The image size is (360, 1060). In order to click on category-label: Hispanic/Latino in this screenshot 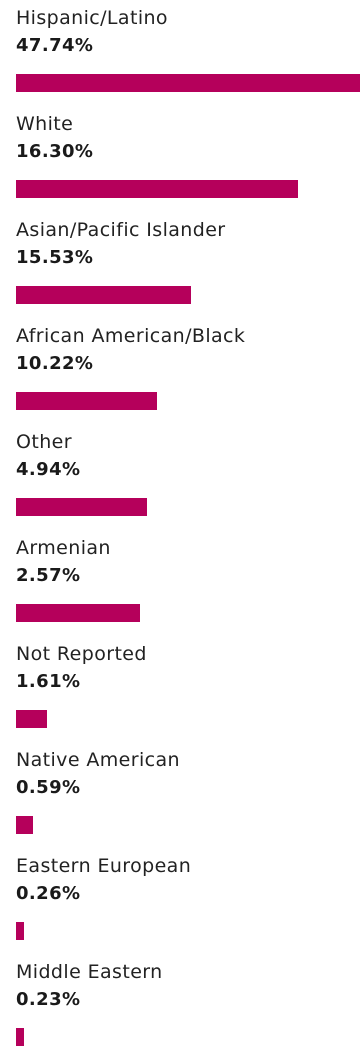, I will do `click(92, 18)`.